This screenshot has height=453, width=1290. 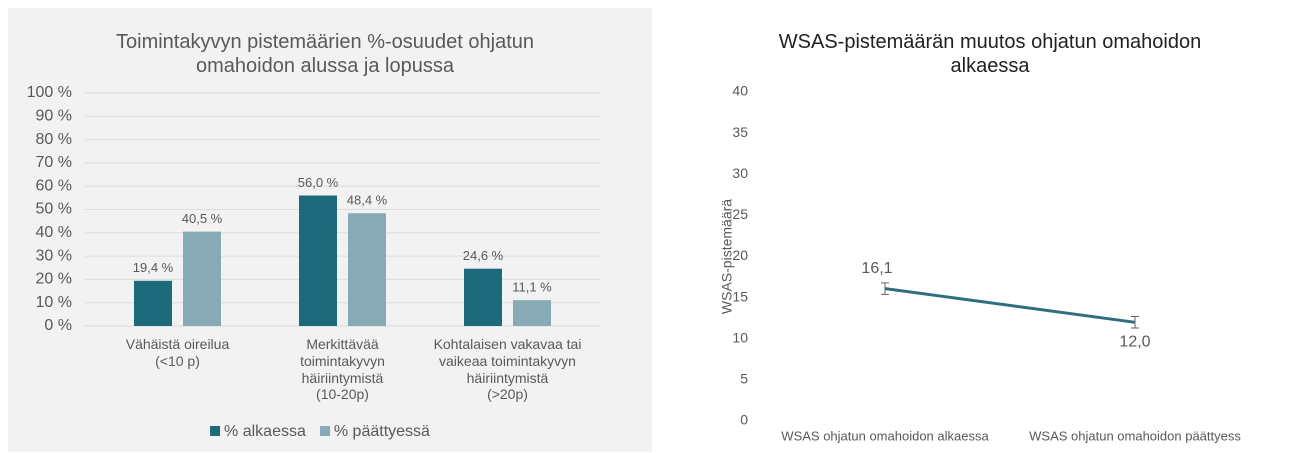 I want to click on line, so click(x=1010, y=305).